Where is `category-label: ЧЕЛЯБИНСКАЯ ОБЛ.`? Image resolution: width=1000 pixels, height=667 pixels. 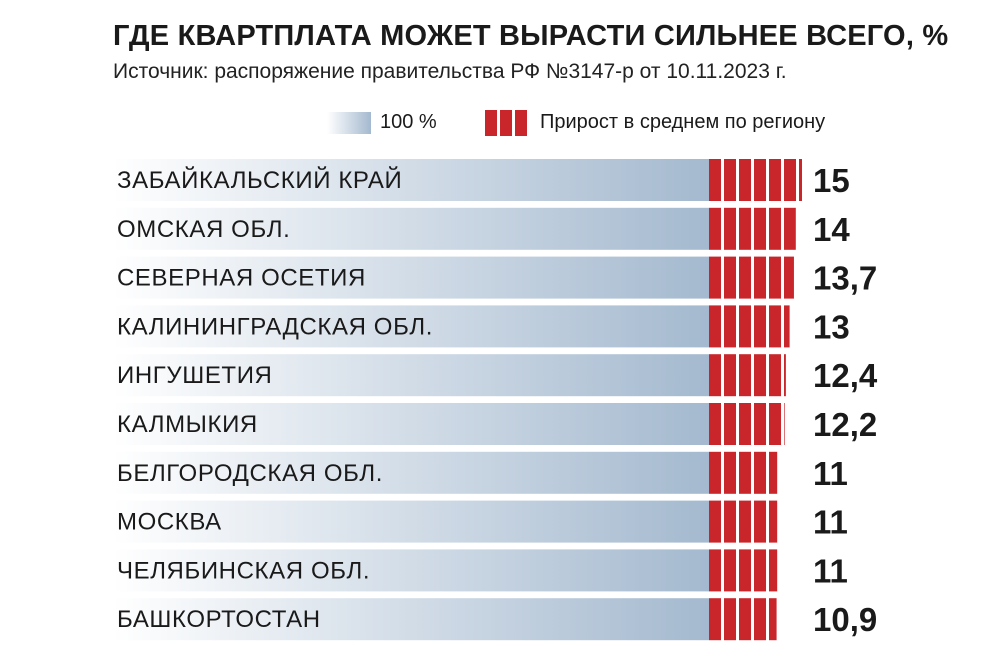 category-label: ЧЕЛЯБИНСКАЯ ОБЛ. is located at coordinates (243, 570).